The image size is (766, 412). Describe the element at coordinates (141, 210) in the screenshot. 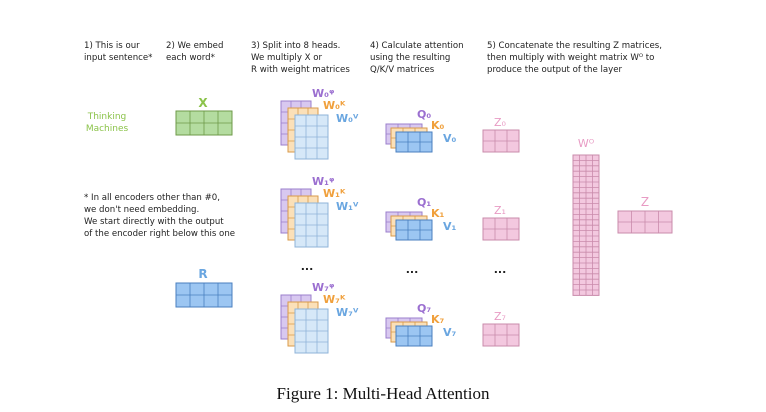

I see `footnote-text: we don't need embedding.` at that location.